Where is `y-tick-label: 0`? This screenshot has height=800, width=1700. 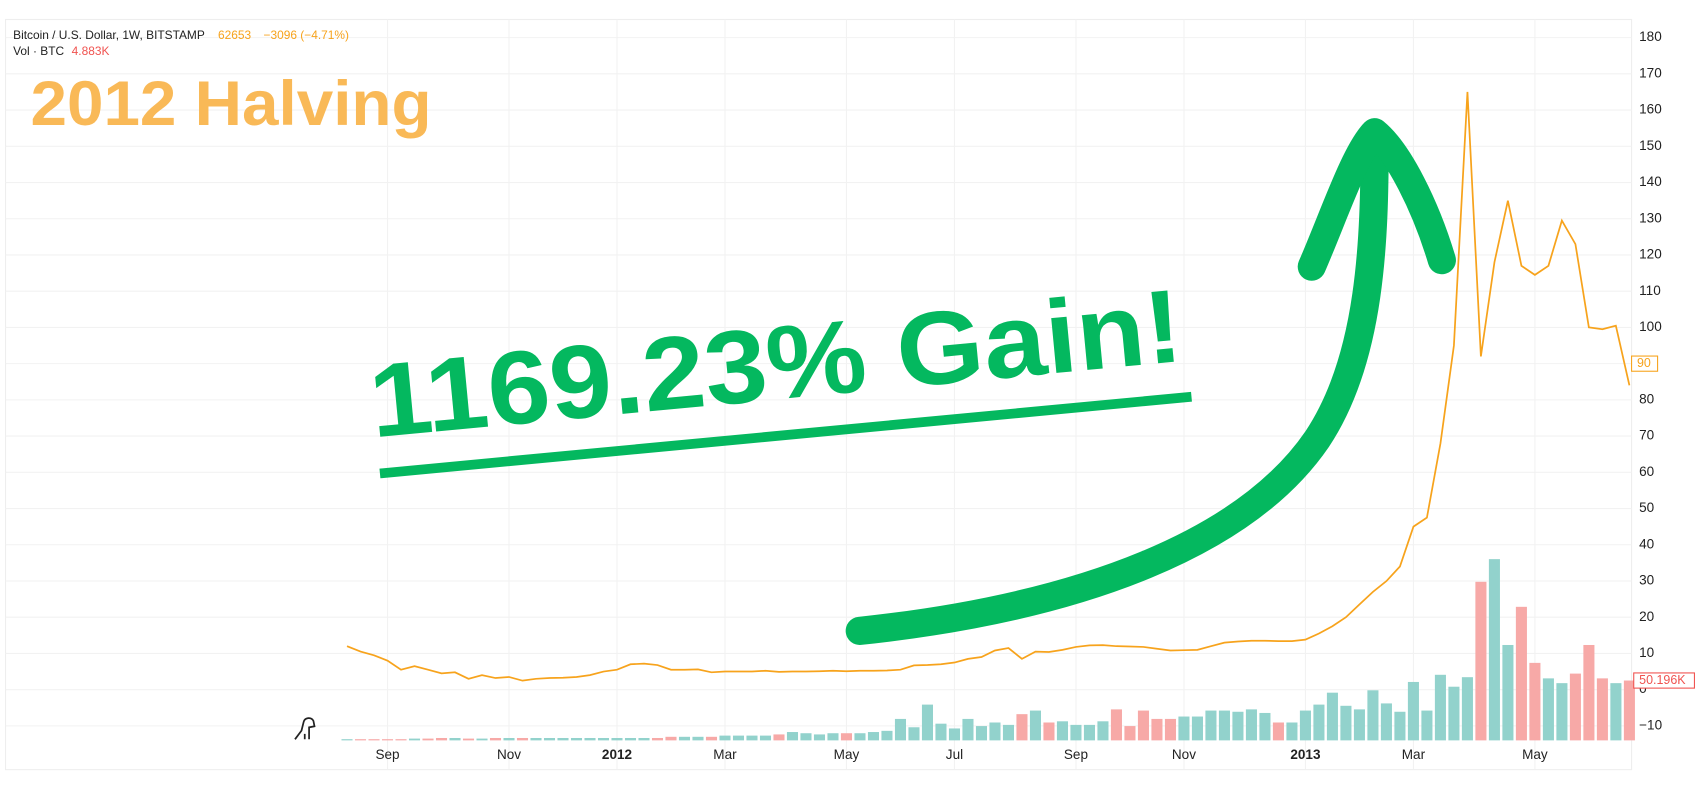
y-tick-label: 0 is located at coordinates (1643, 688).